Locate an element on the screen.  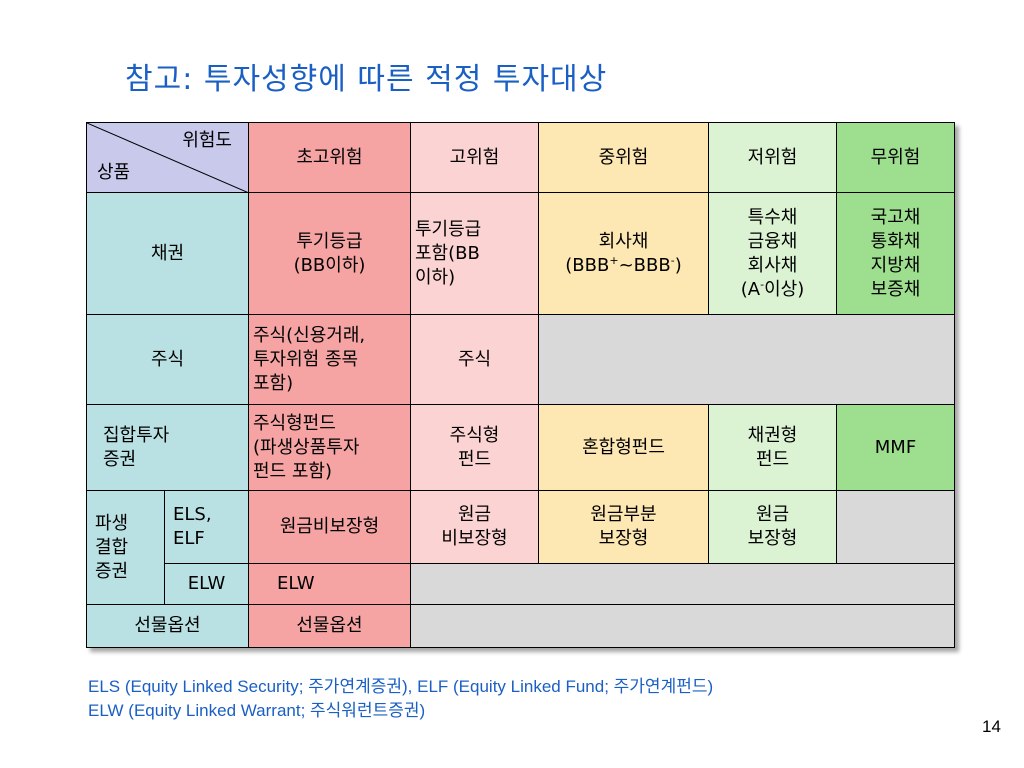
corner-cell: 위험도 상품 is located at coordinates (167, 157).